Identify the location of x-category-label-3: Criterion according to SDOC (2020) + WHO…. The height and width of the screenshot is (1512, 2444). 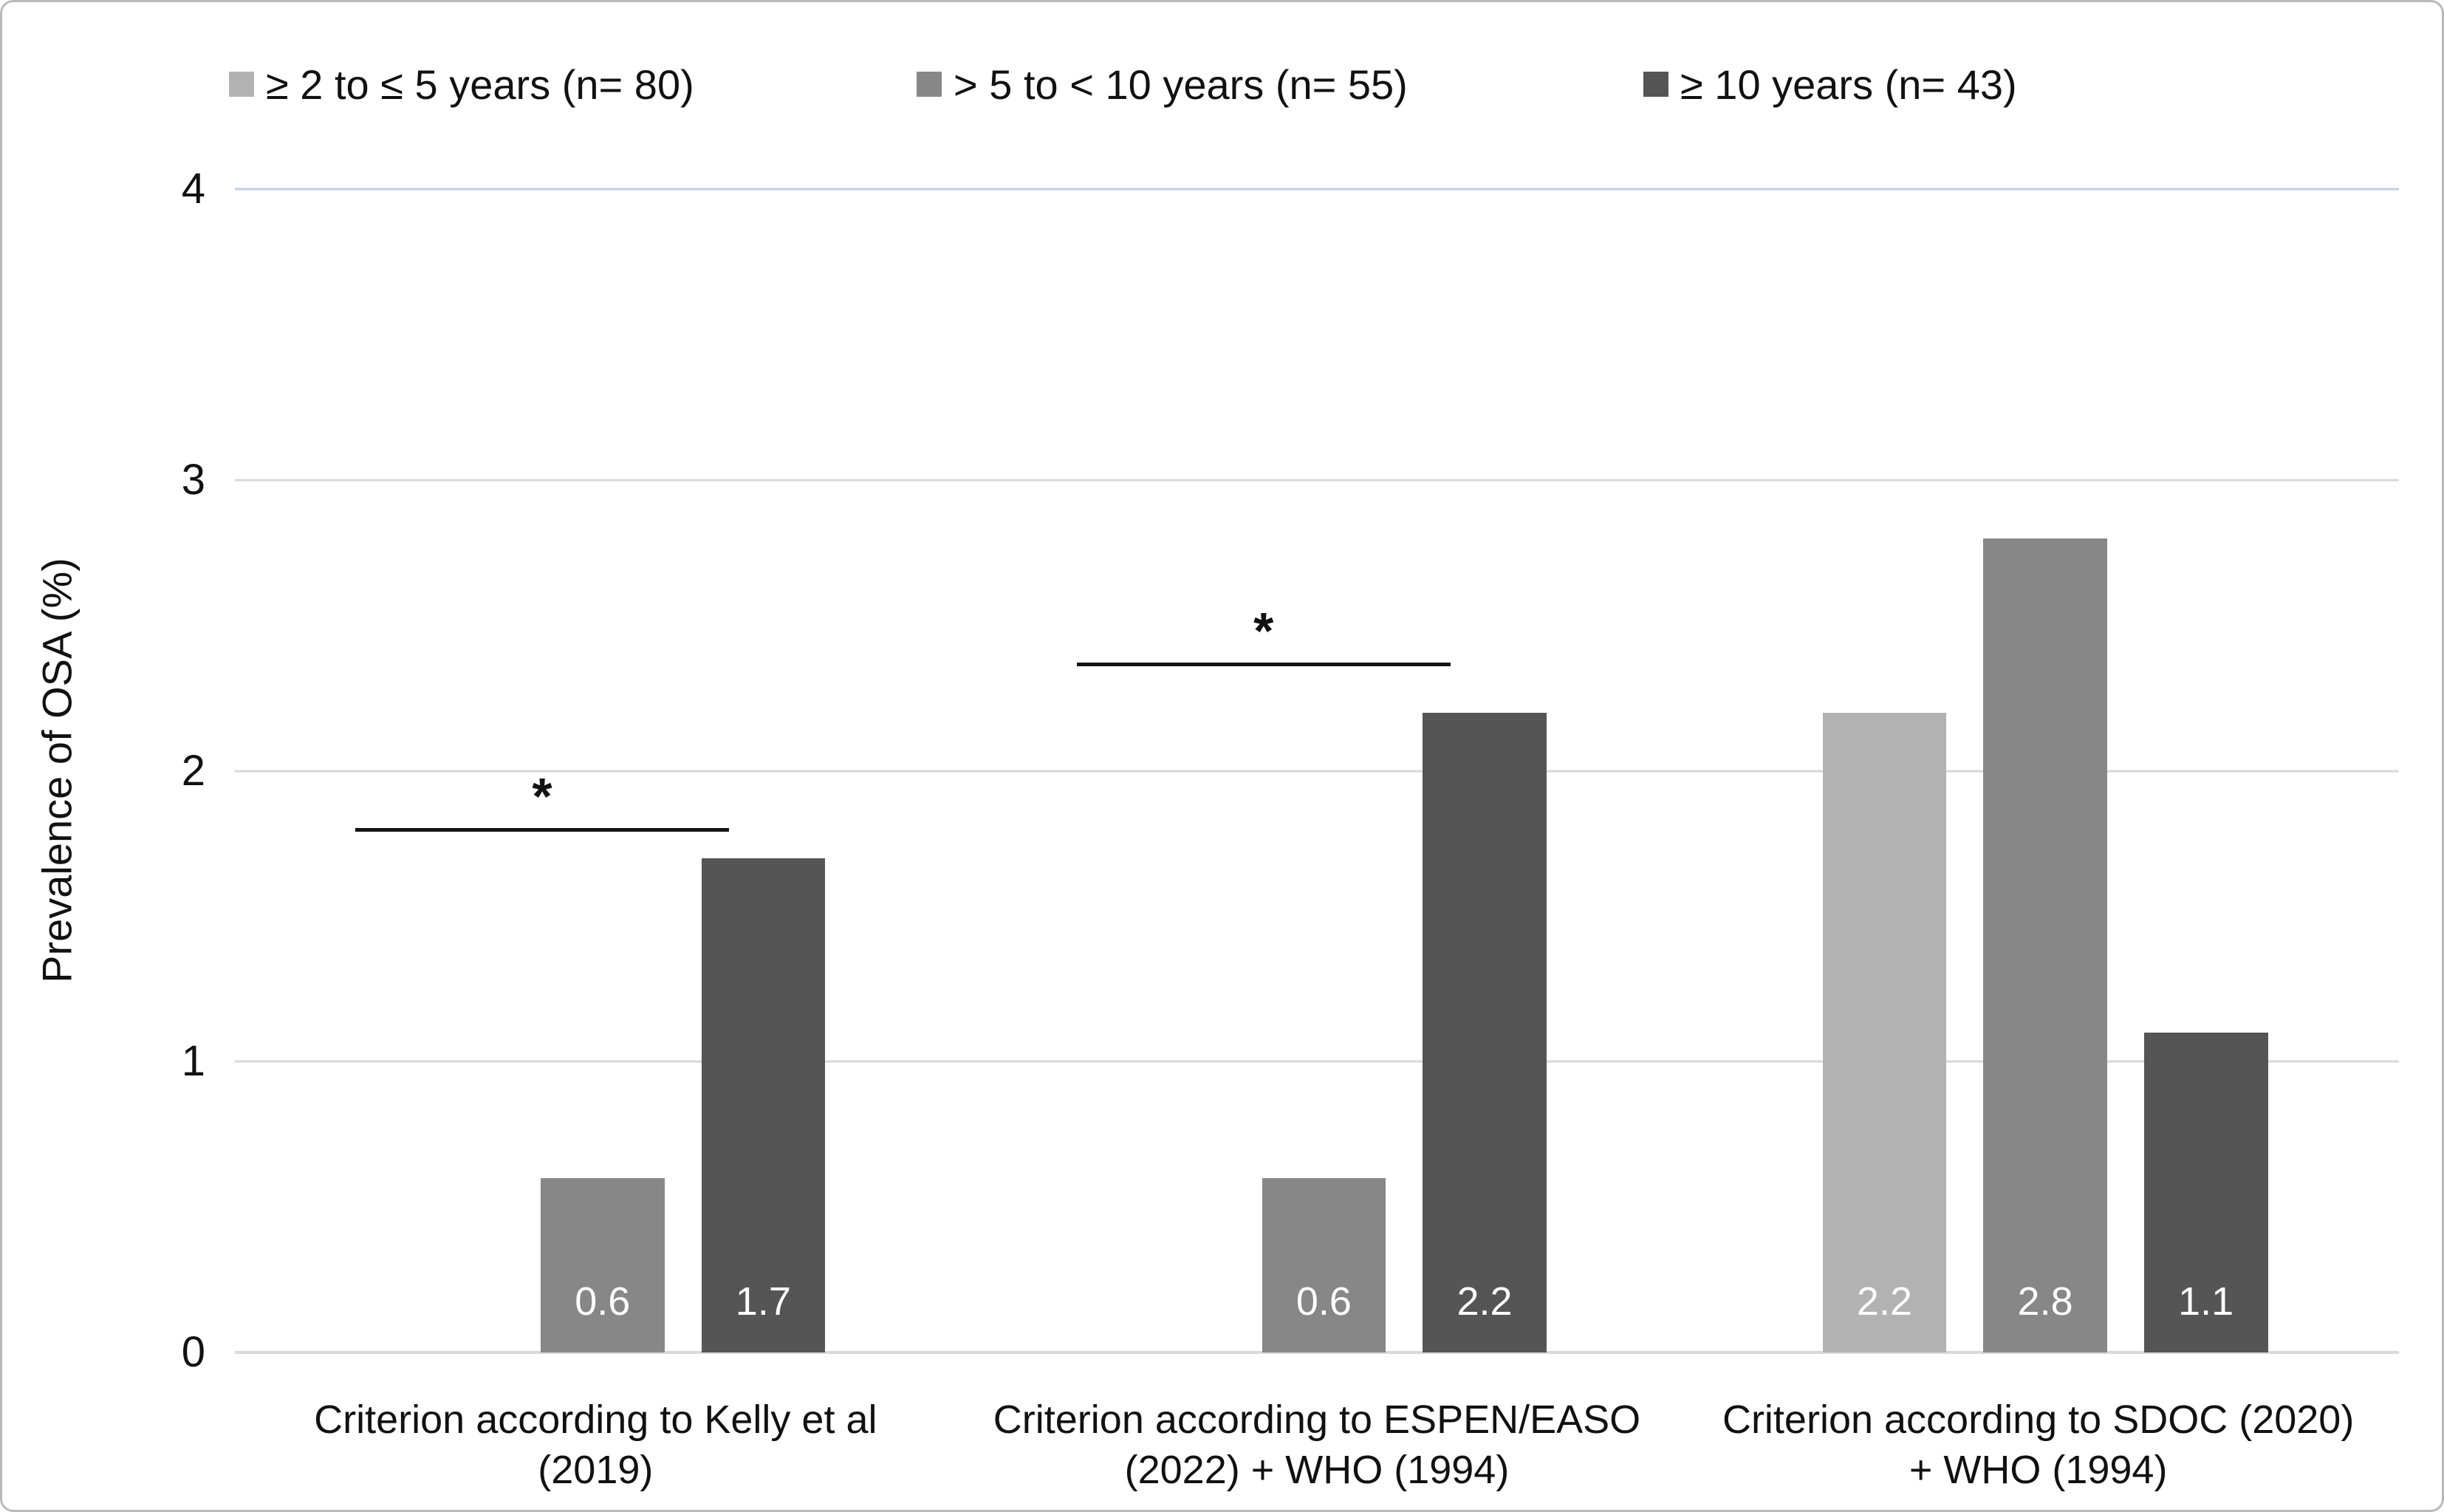
(2038, 1445).